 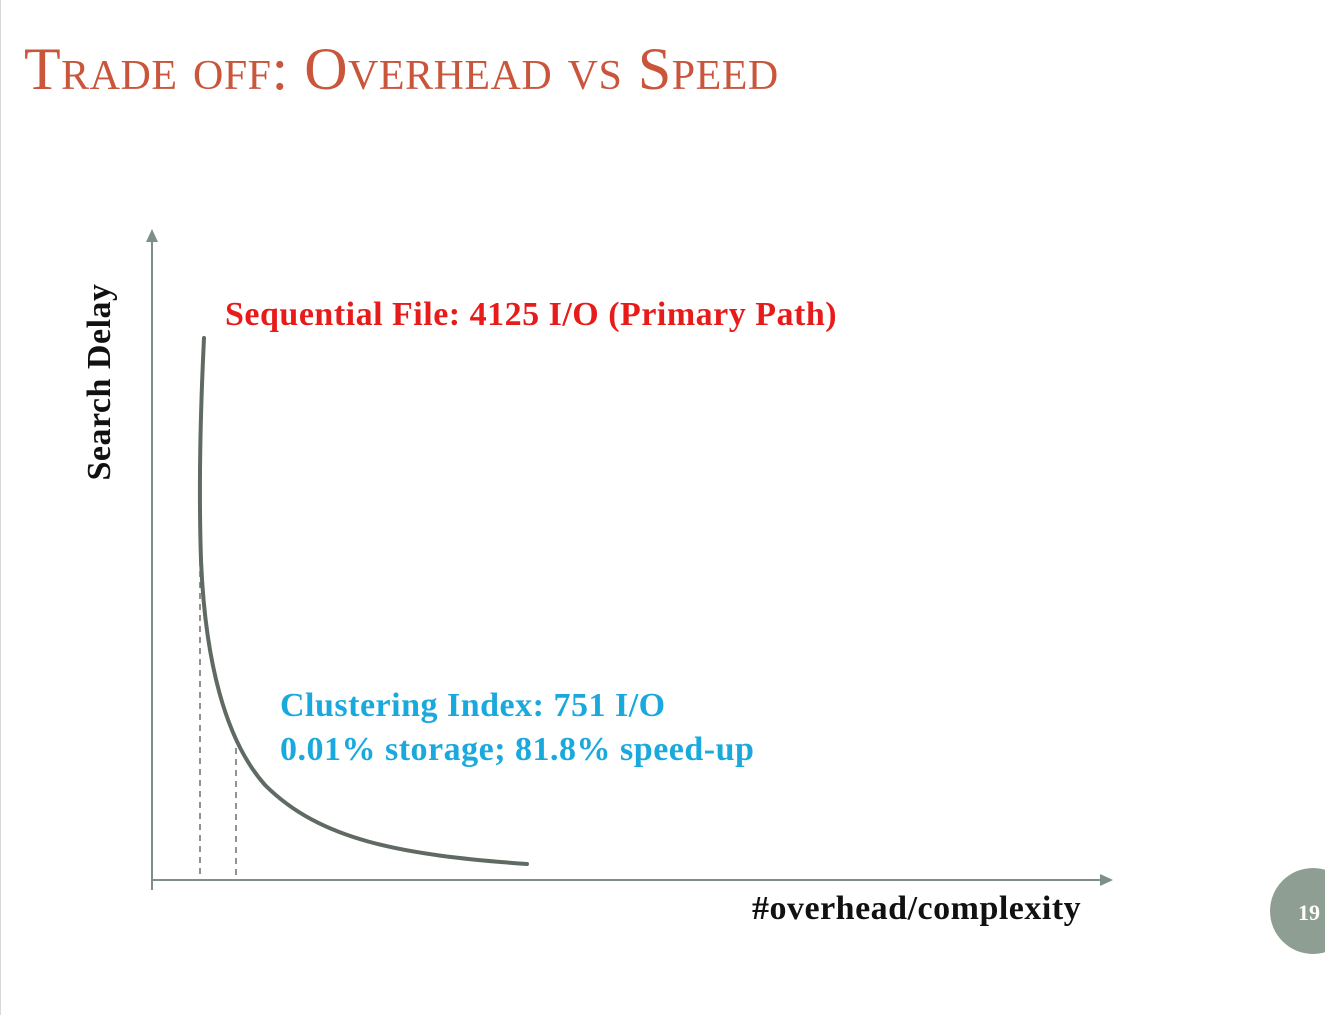 I want to click on x-axis-arrowhead, so click(x=1106, y=880).